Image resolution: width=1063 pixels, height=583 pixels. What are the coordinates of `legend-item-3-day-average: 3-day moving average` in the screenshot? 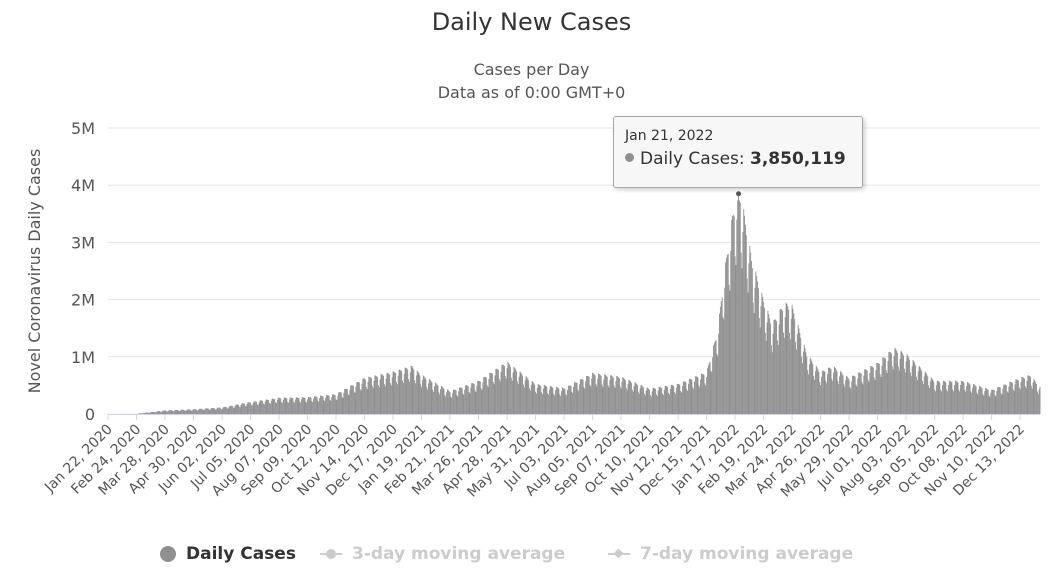 It's located at (442, 554).